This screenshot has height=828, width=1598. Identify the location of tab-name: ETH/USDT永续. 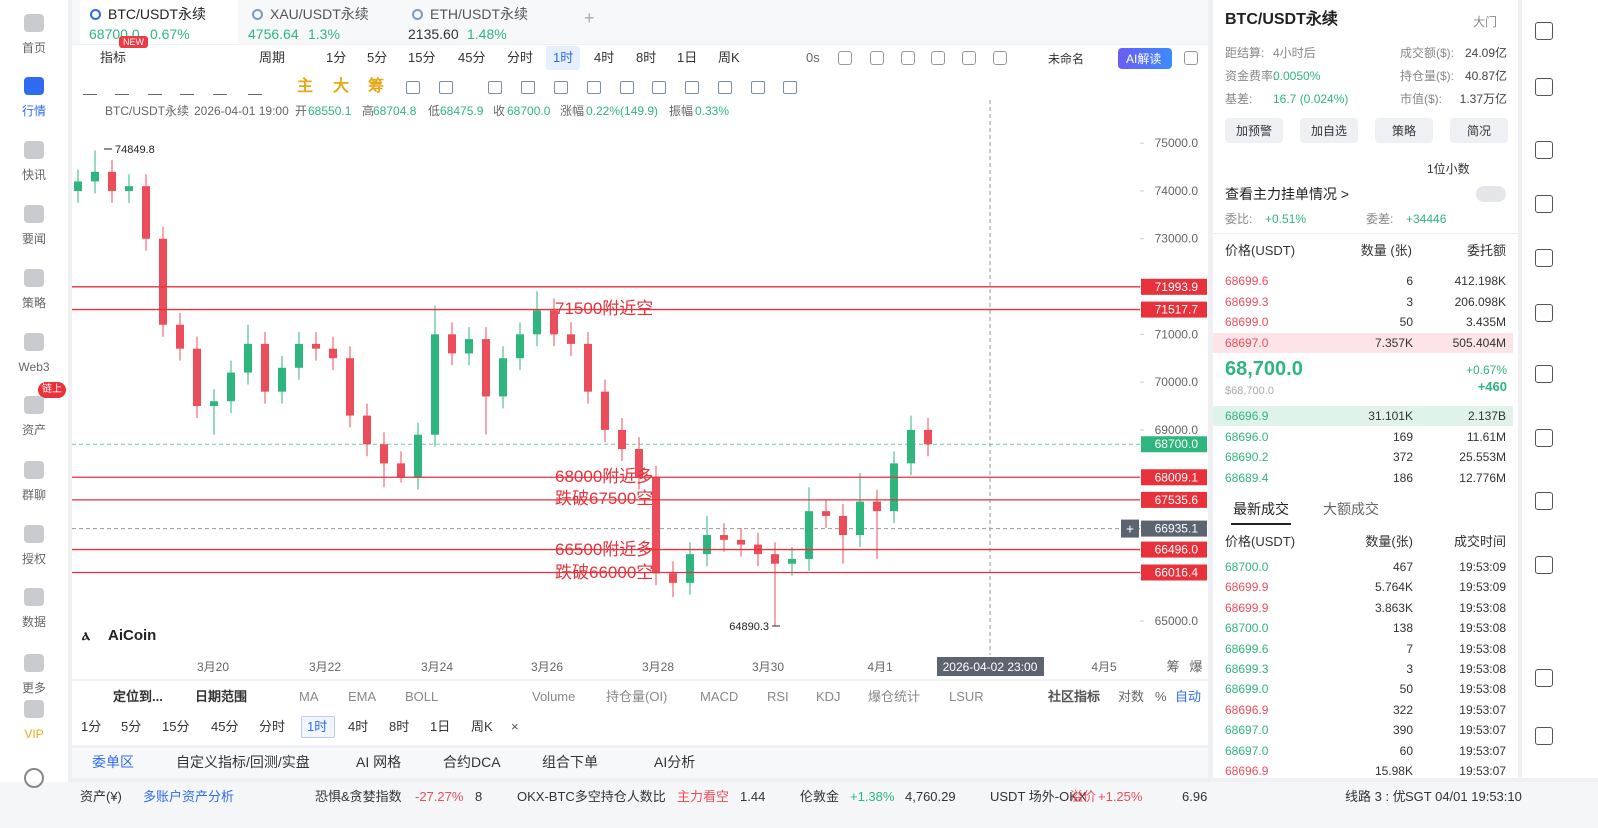
(479, 14).